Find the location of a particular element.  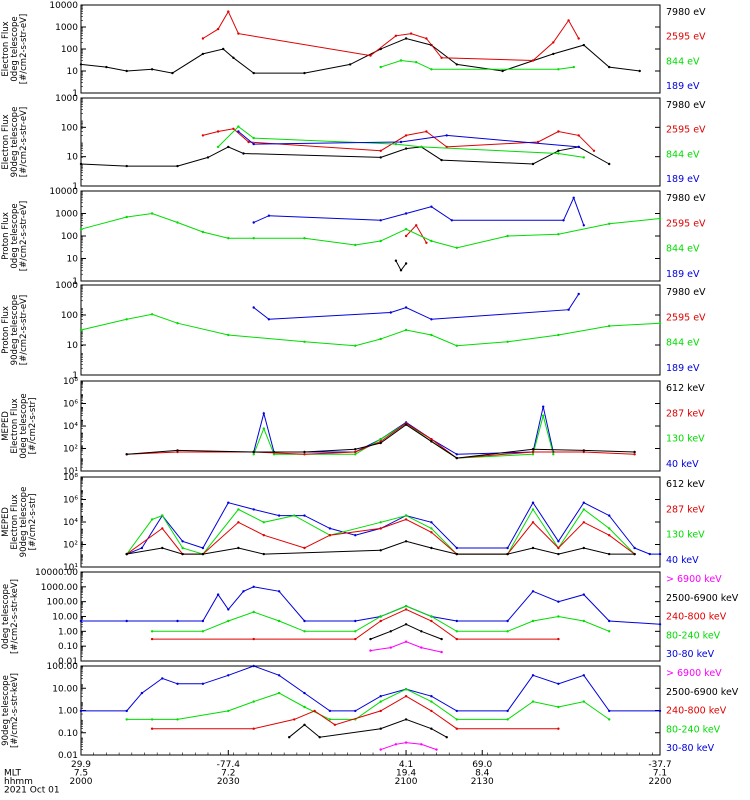

legend-entry: 7980 eV is located at coordinates (686, 198).